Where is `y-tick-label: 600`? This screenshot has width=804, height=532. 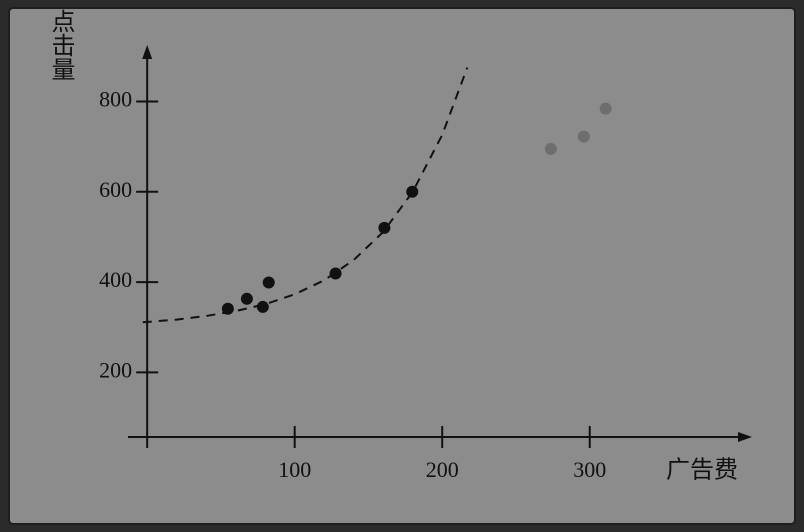
y-tick-label: 600 is located at coordinates (115, 189).